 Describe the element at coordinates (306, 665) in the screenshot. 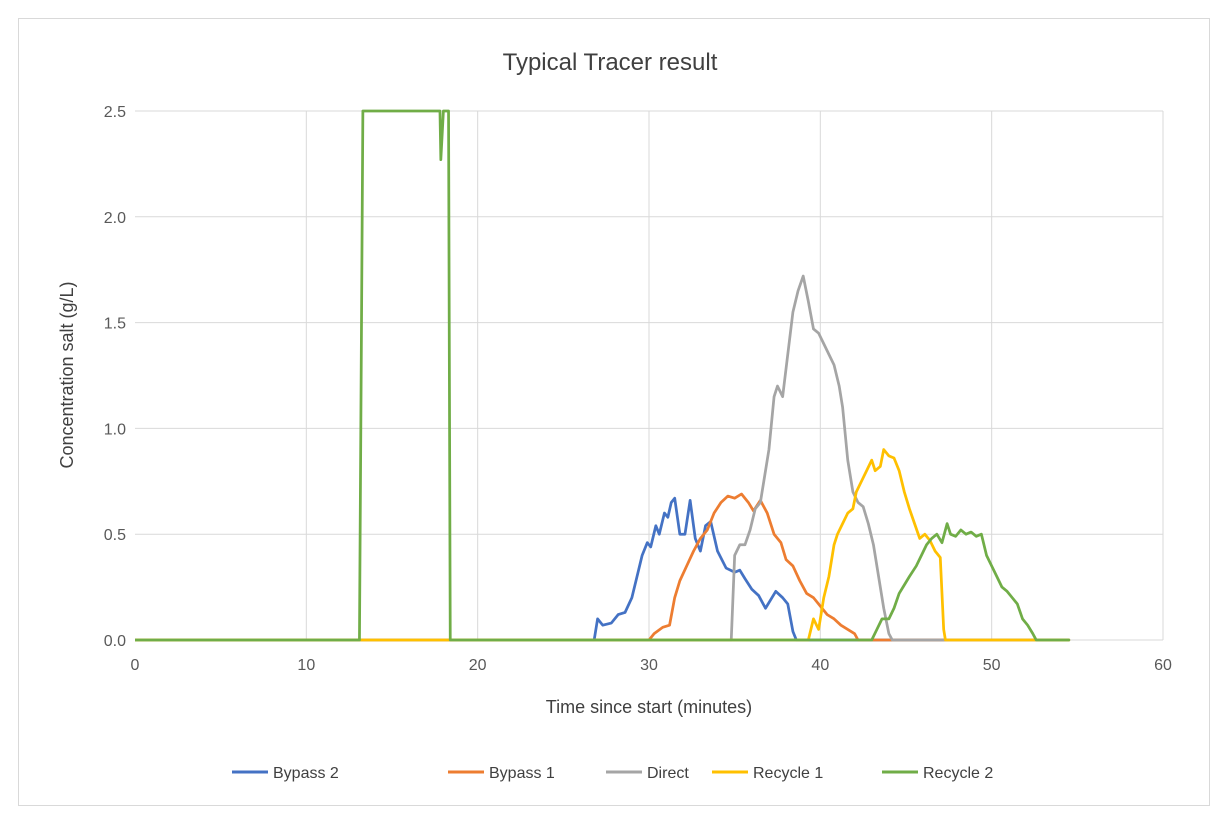

I see `x-tick-label: 10` at that location.